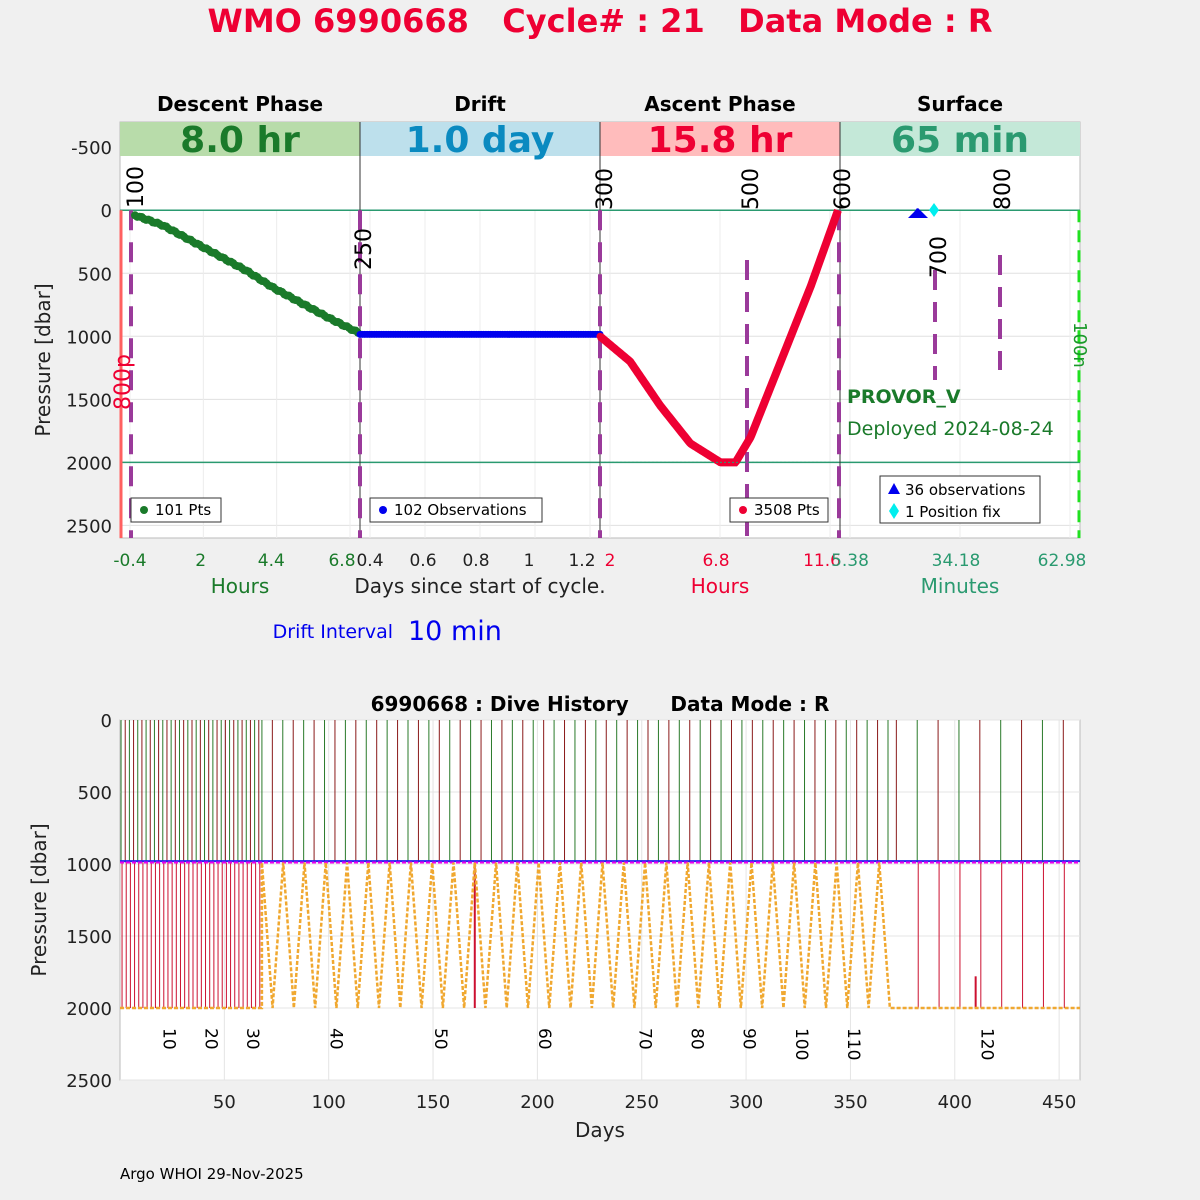 This screenshot has height=1200, width=1200. I want to click on cycle-label: 100, so click(801, 1044).